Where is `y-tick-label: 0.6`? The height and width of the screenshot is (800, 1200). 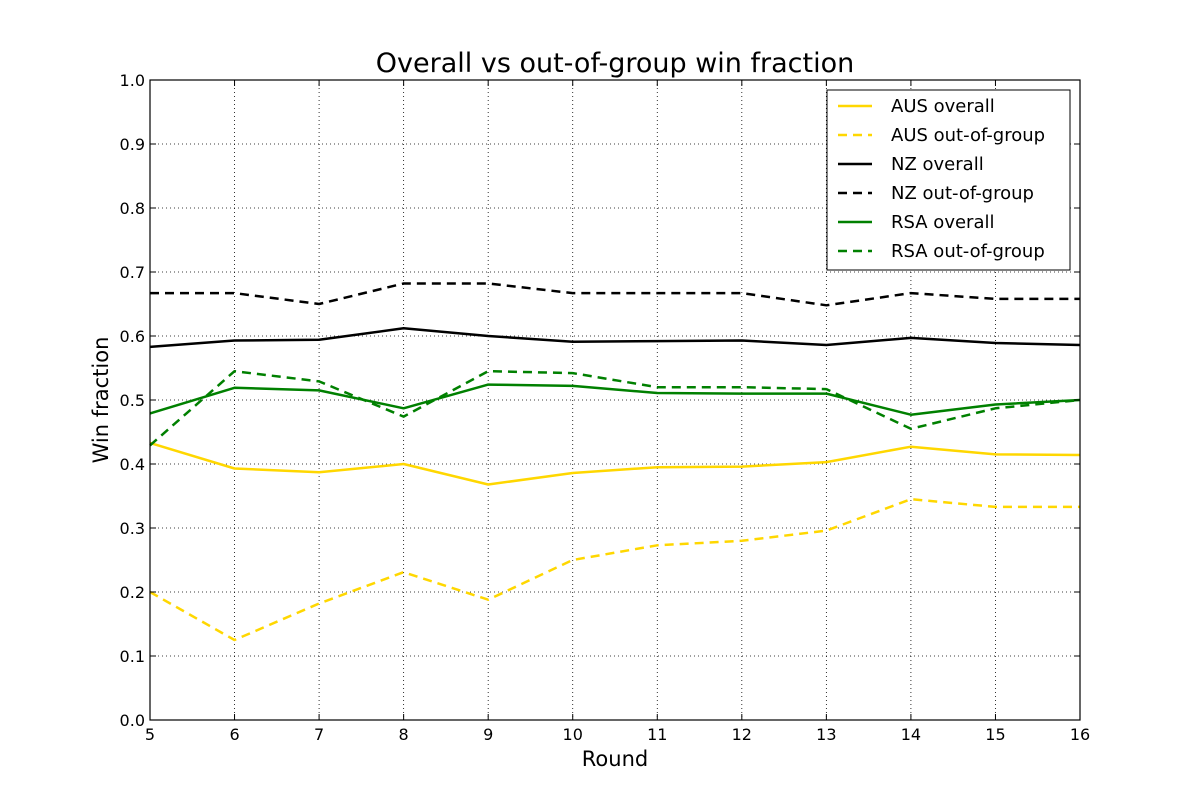 y-tick-label: 0.6 is located at coordinates (132, 336).